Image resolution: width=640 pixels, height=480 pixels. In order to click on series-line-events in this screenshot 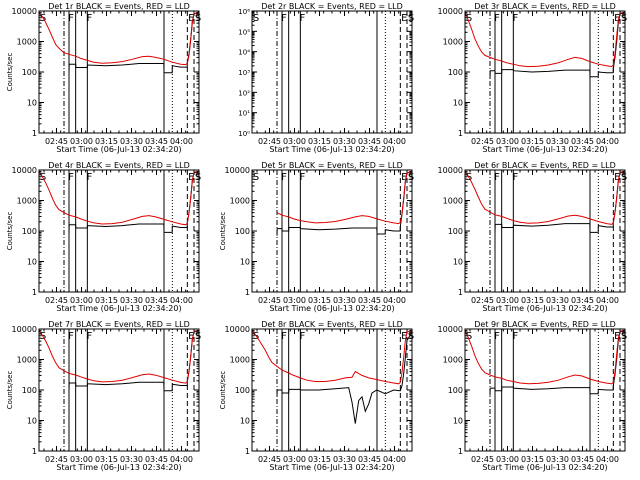, I will do `click(557, 45)`.